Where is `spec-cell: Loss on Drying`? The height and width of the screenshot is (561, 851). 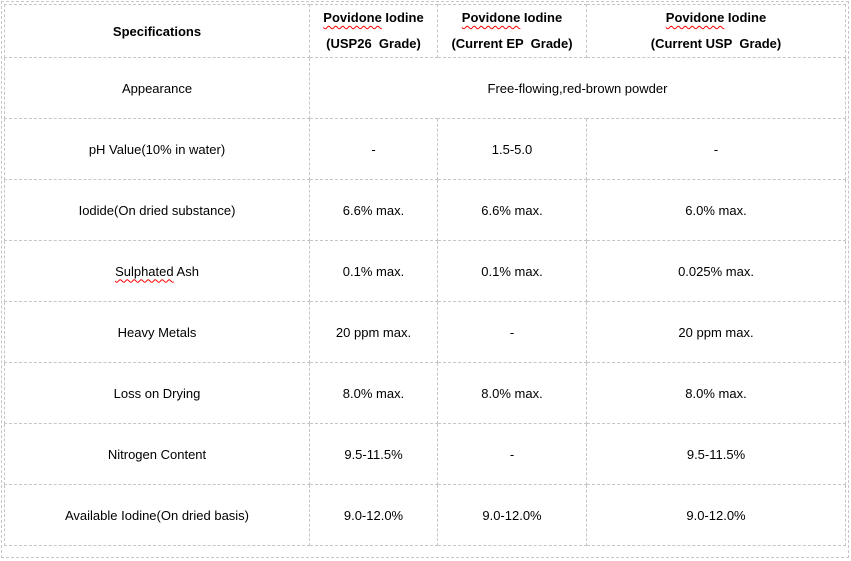
spec-cell: Loss on Drying is located at coordinates (157, 393).